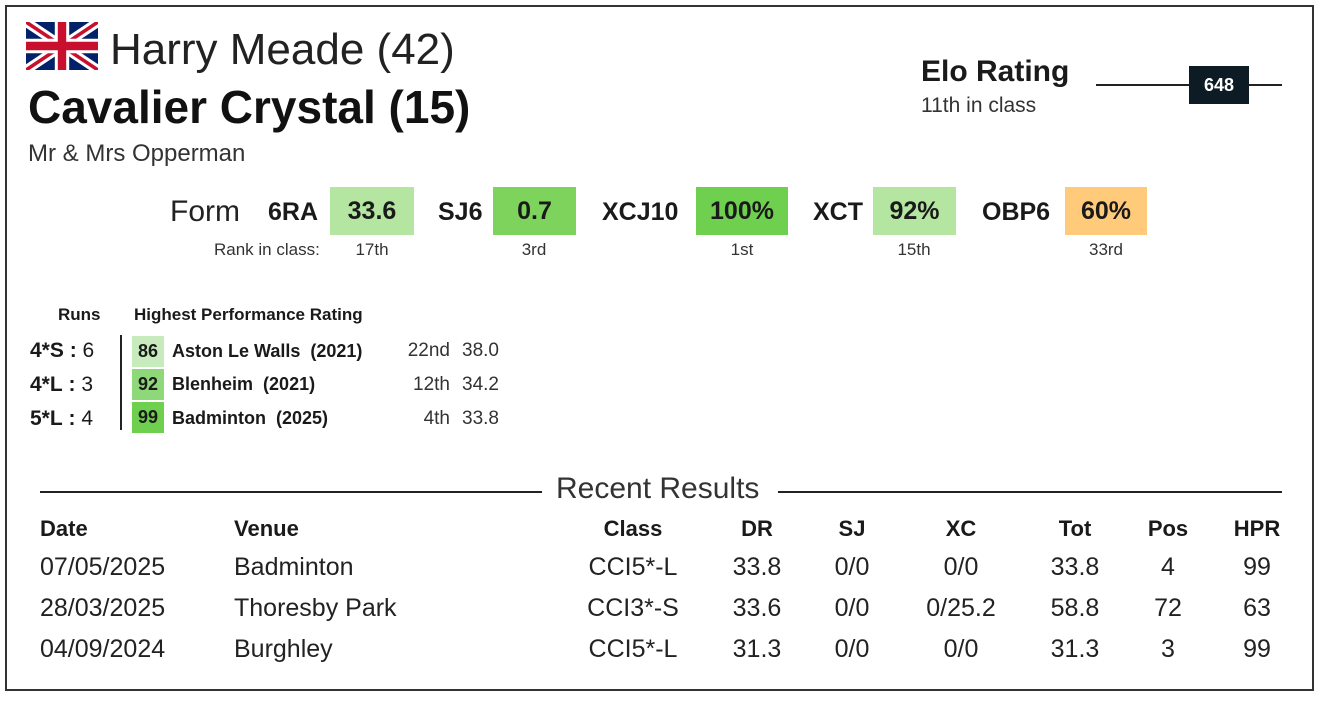 This screenshot has width=1323, height=702. I want to click on form-rank: 33rd, so click(1106, 249).